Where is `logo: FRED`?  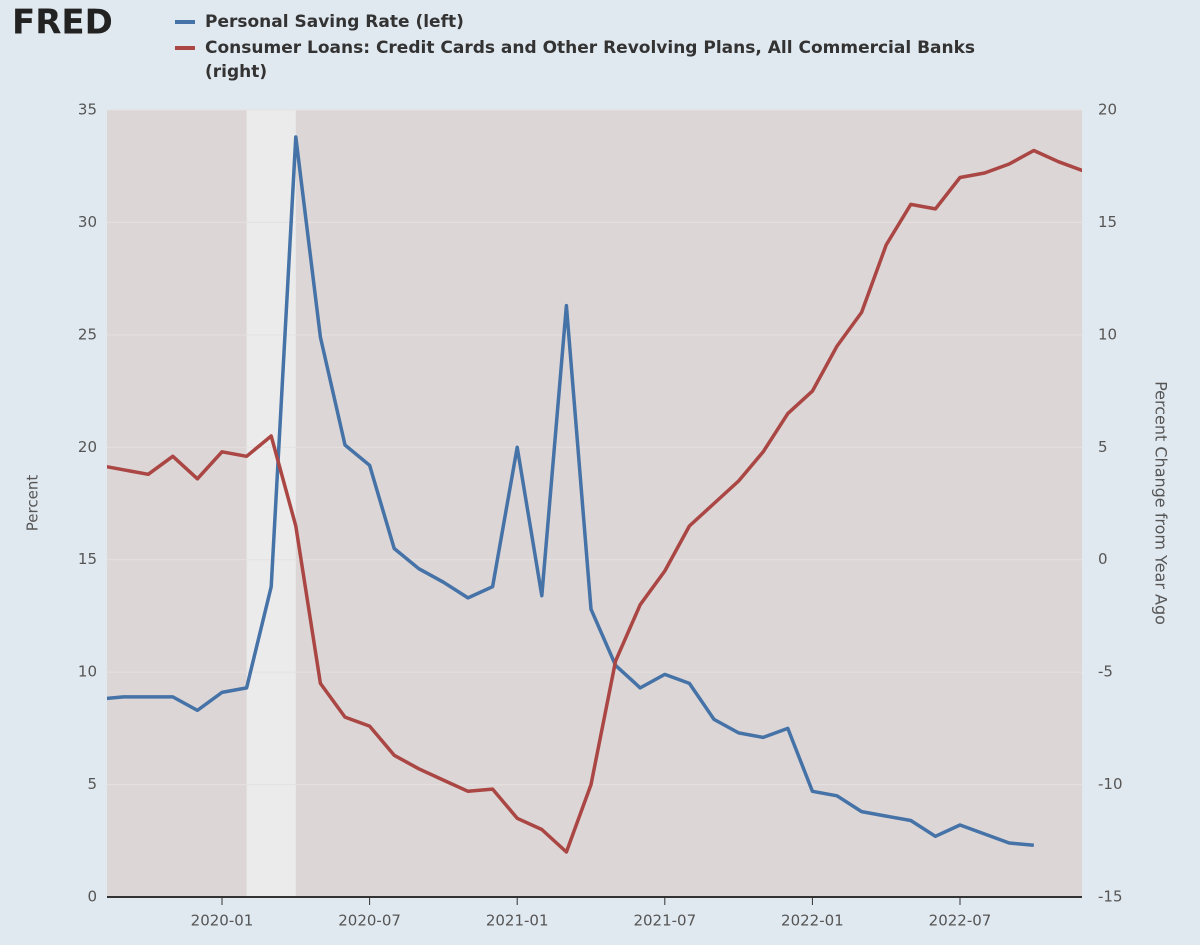 logo: FRED is located at coordinates (62, 23).